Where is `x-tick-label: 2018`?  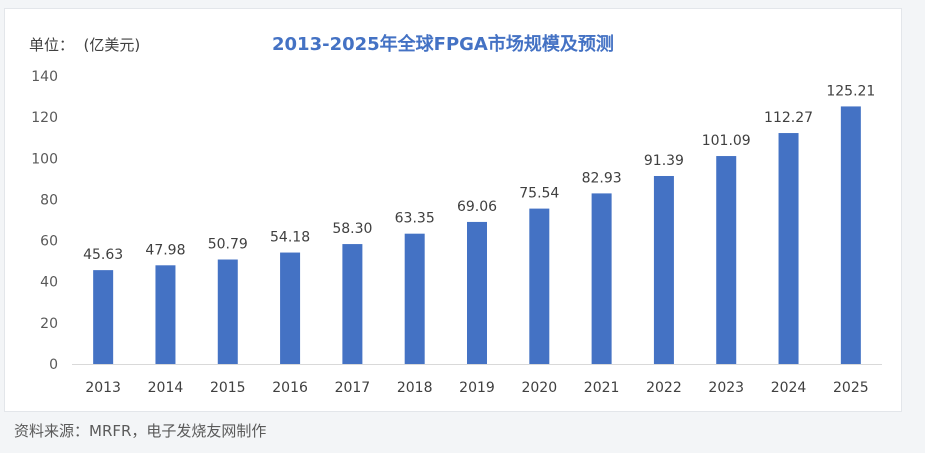 x-tick-label: 2018 is located at coordinates (415, 388).